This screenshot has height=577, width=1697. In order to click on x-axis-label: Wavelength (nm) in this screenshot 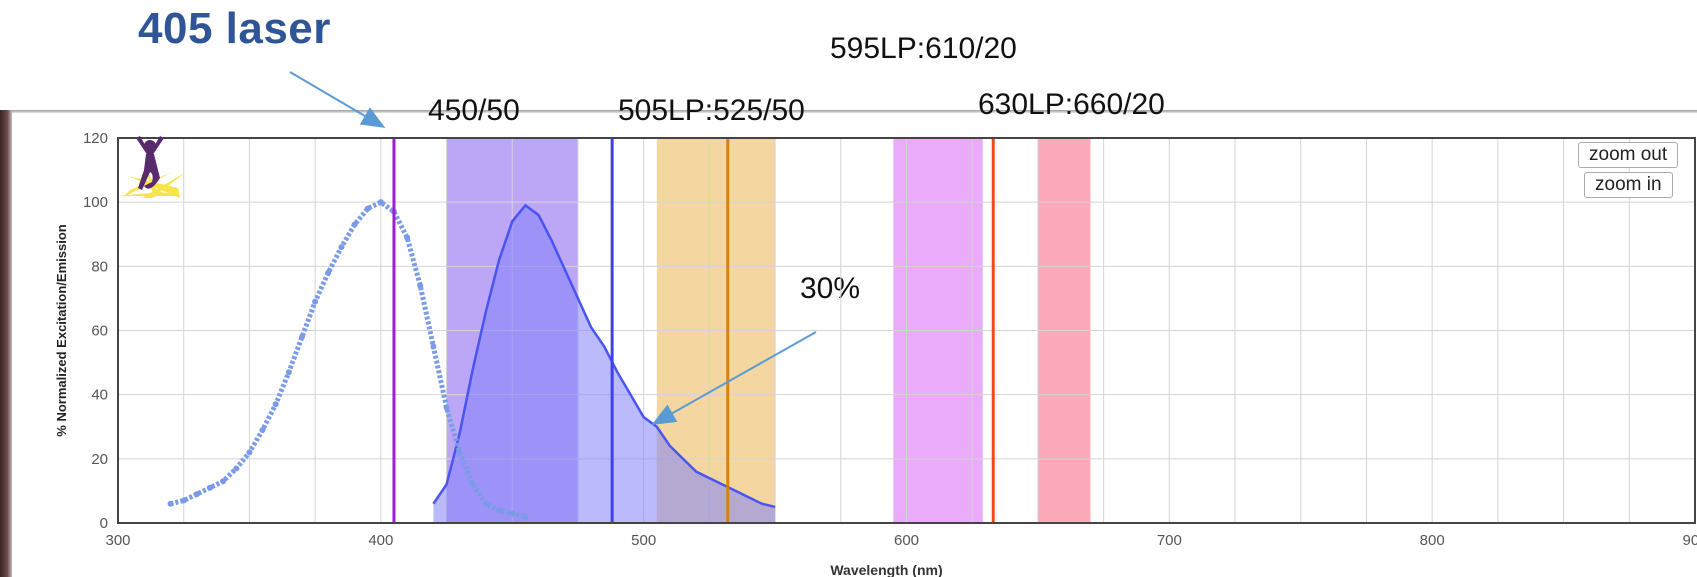, I will do `click(886, 569)`.